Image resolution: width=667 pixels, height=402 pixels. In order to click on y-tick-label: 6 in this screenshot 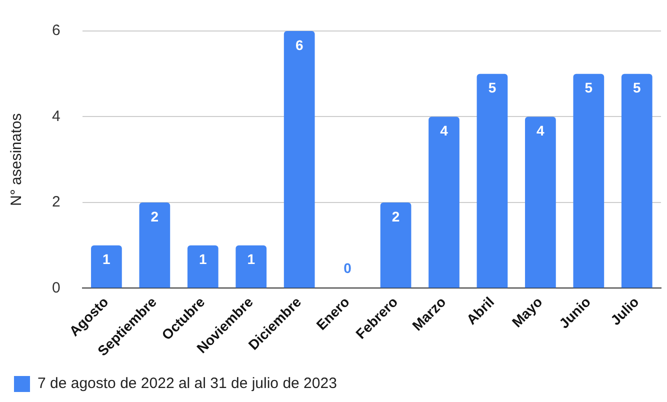, I will do `click(56, 31)`.